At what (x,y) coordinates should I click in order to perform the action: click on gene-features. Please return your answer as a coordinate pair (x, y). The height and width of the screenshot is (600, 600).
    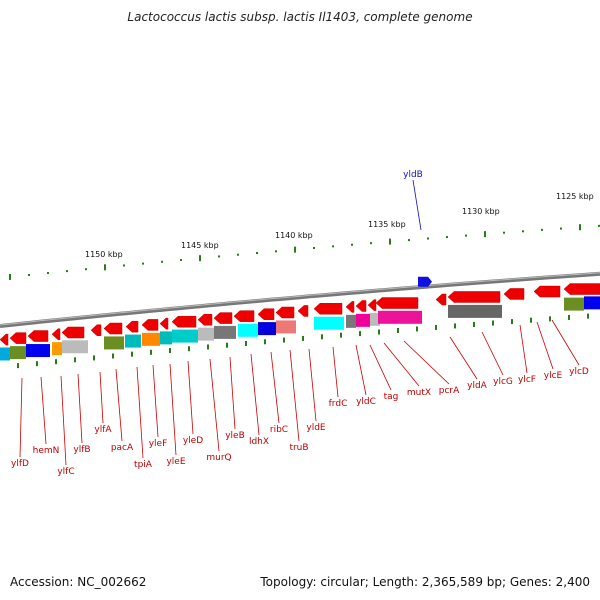
    Looking at the image, I should click on (300, 318).